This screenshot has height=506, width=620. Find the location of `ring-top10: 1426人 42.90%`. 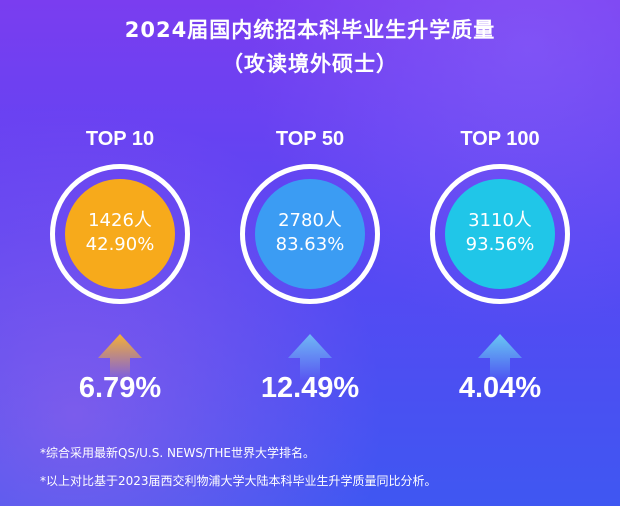

ring-top10: 1426人 42.90% is located at coordinates (120, 234).